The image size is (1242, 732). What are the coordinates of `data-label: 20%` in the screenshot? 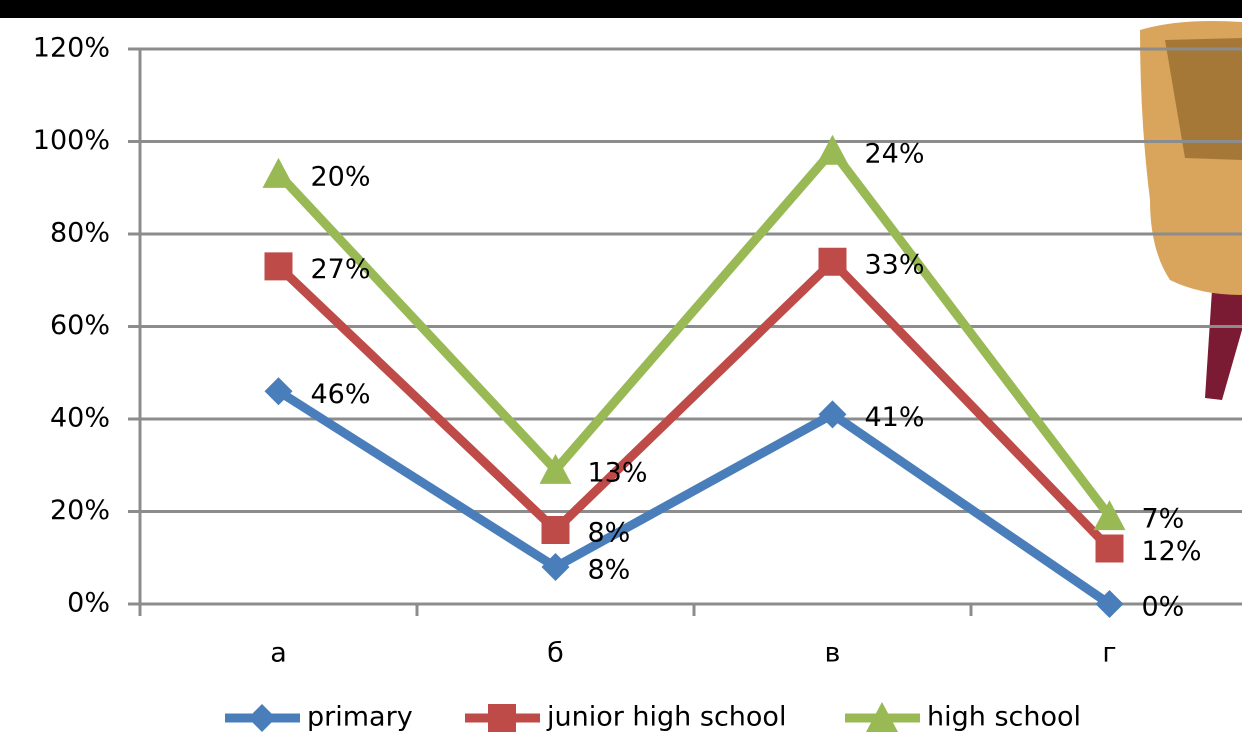 It's located at (341, 176).